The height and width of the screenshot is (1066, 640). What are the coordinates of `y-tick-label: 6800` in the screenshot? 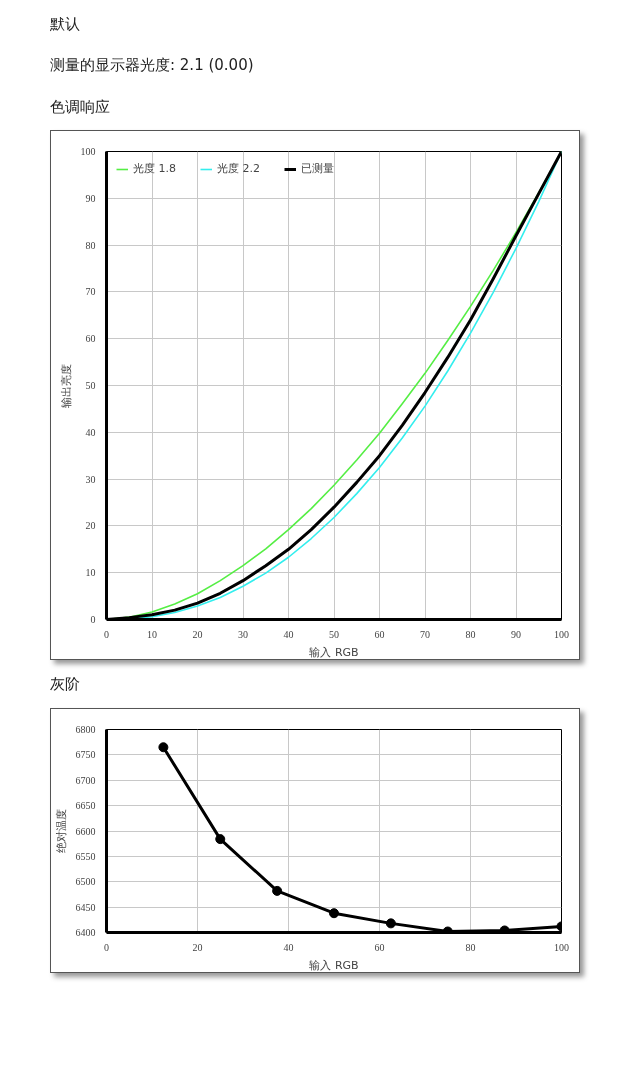 It's located at (85, 729).